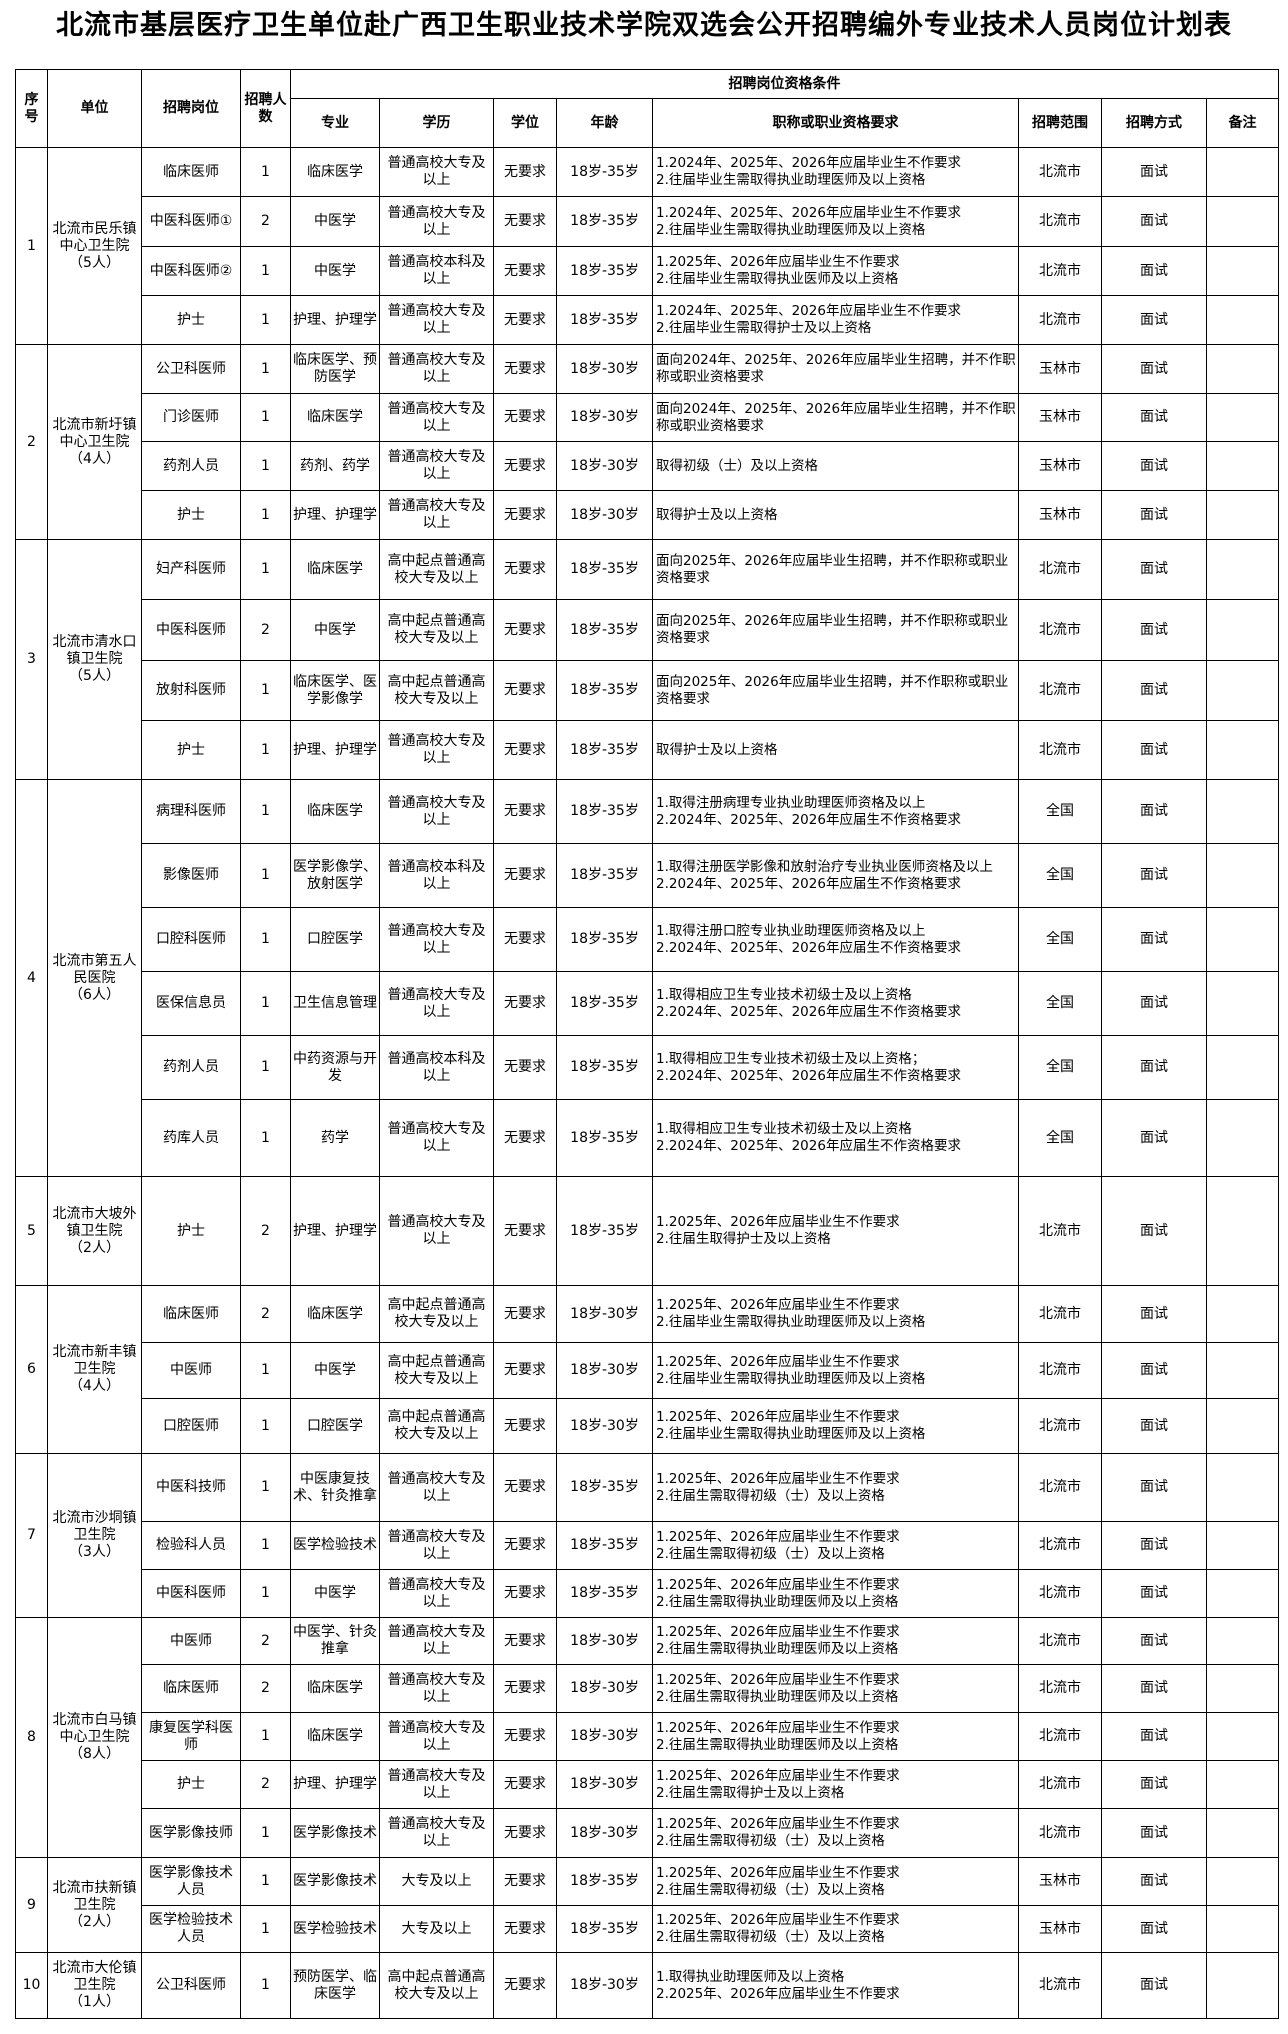 The image size is (1288, 2034). I want to click on requirement-cell: 取得护士及以上资格, so click(835, 515).